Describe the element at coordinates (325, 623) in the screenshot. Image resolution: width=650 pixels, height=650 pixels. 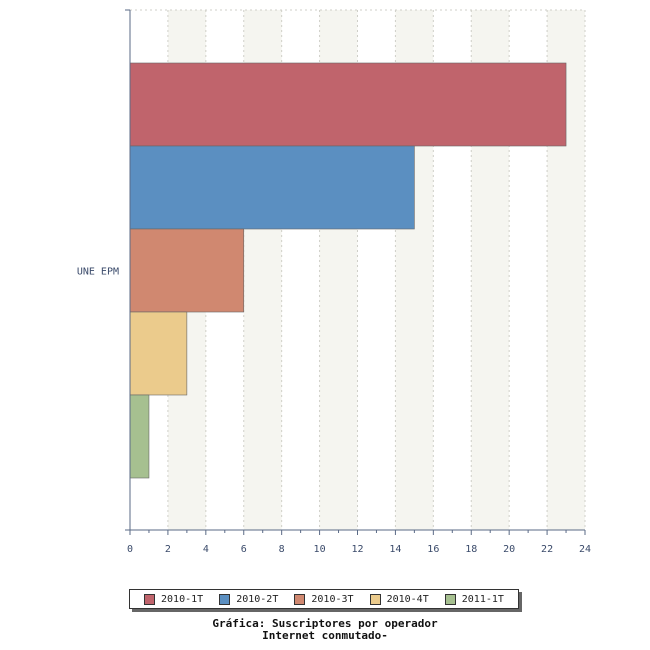
I see `chart-title: Gráfica: Suscriptores por operador` at that location.